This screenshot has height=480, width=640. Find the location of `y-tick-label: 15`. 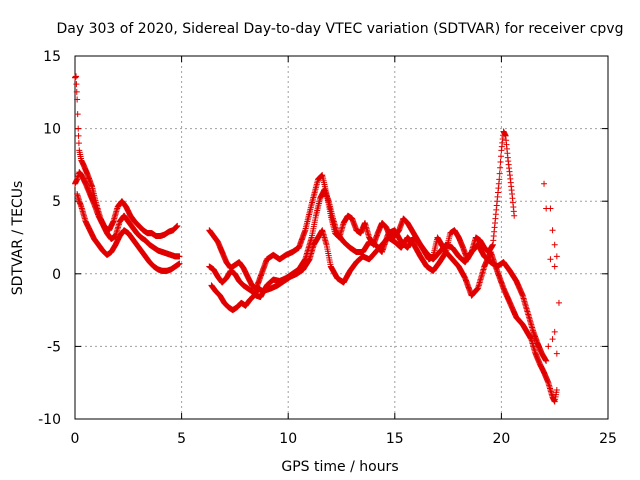

y-tick-label: 15 is located at coordinates (52, 57).